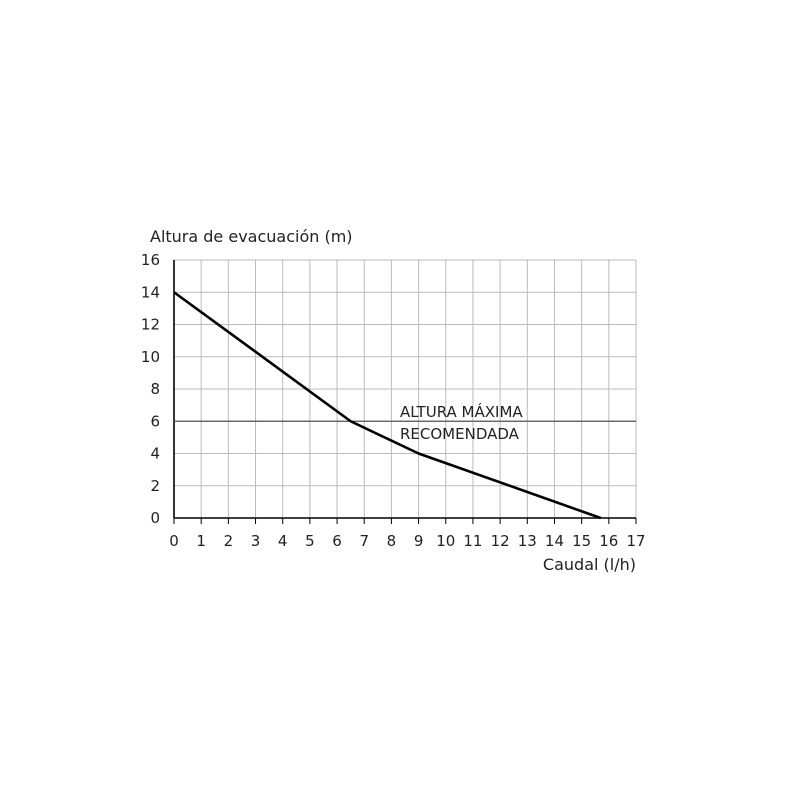  Describe the element at coordinates (445, 541) in the screenshot. I see `x-tick-label: 10` at that location.